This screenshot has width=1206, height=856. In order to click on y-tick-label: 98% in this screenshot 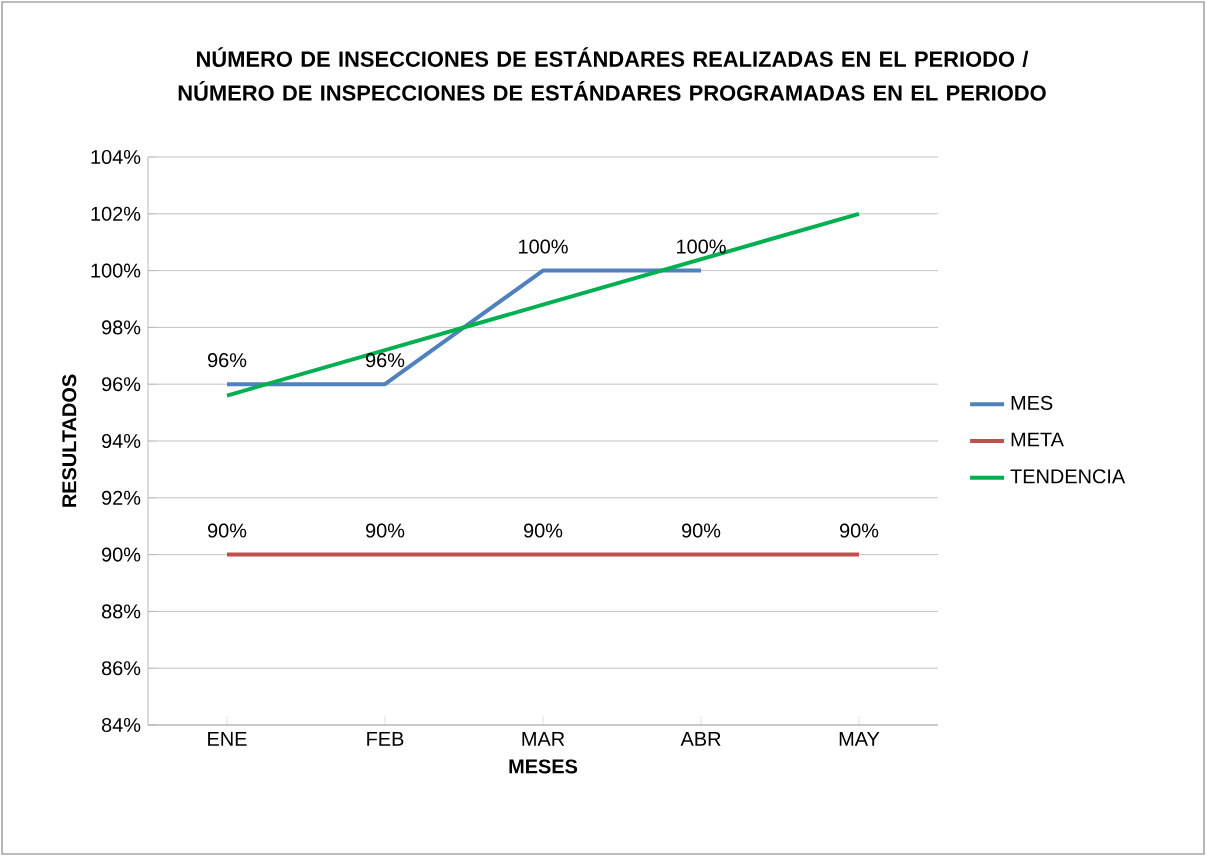, I will do `click(121, 327)`.